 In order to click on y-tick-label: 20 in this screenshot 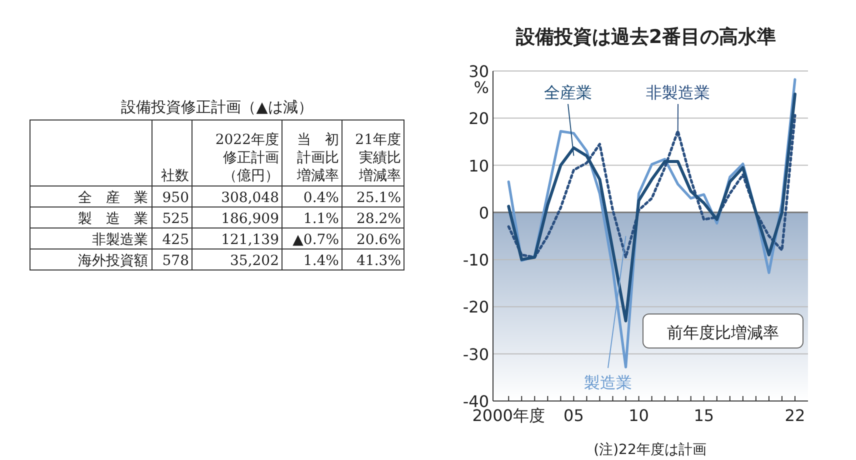, I will do `click(478, 118)`.